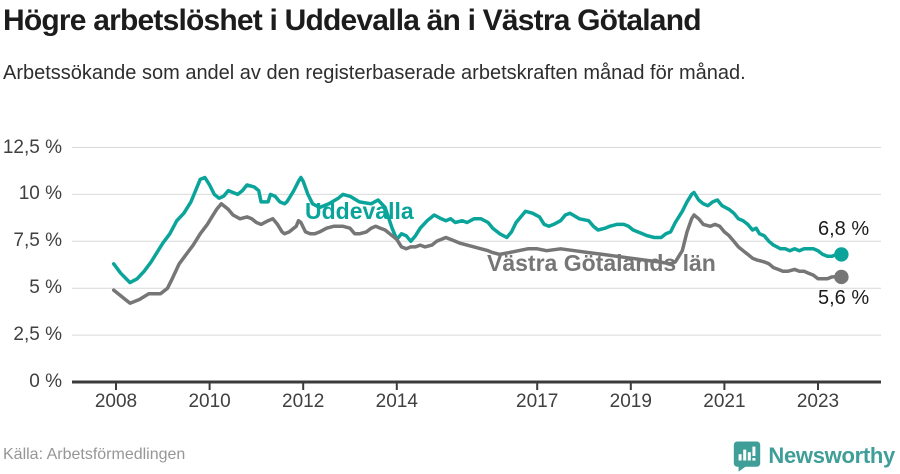  What do you see at coordinates (40, 194) in the screenshot?
I see `y-tick-label: 10 %` at bounding box center [40, 194].